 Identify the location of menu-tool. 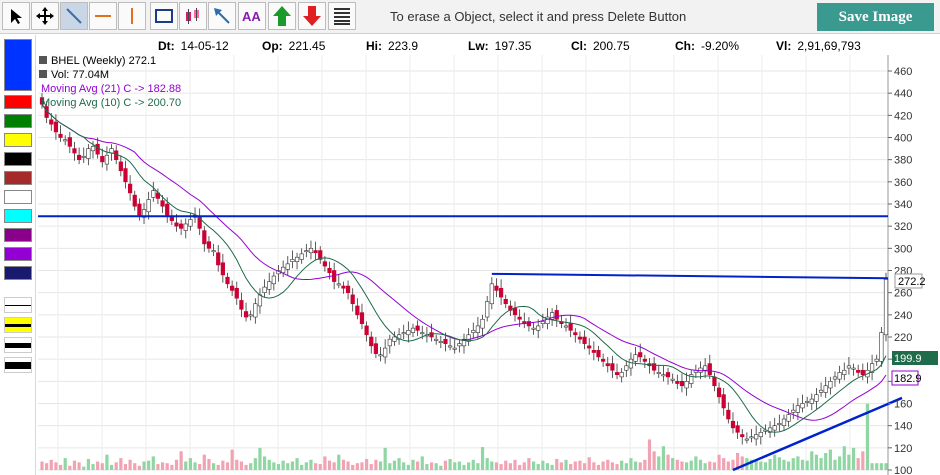
(342, 16).